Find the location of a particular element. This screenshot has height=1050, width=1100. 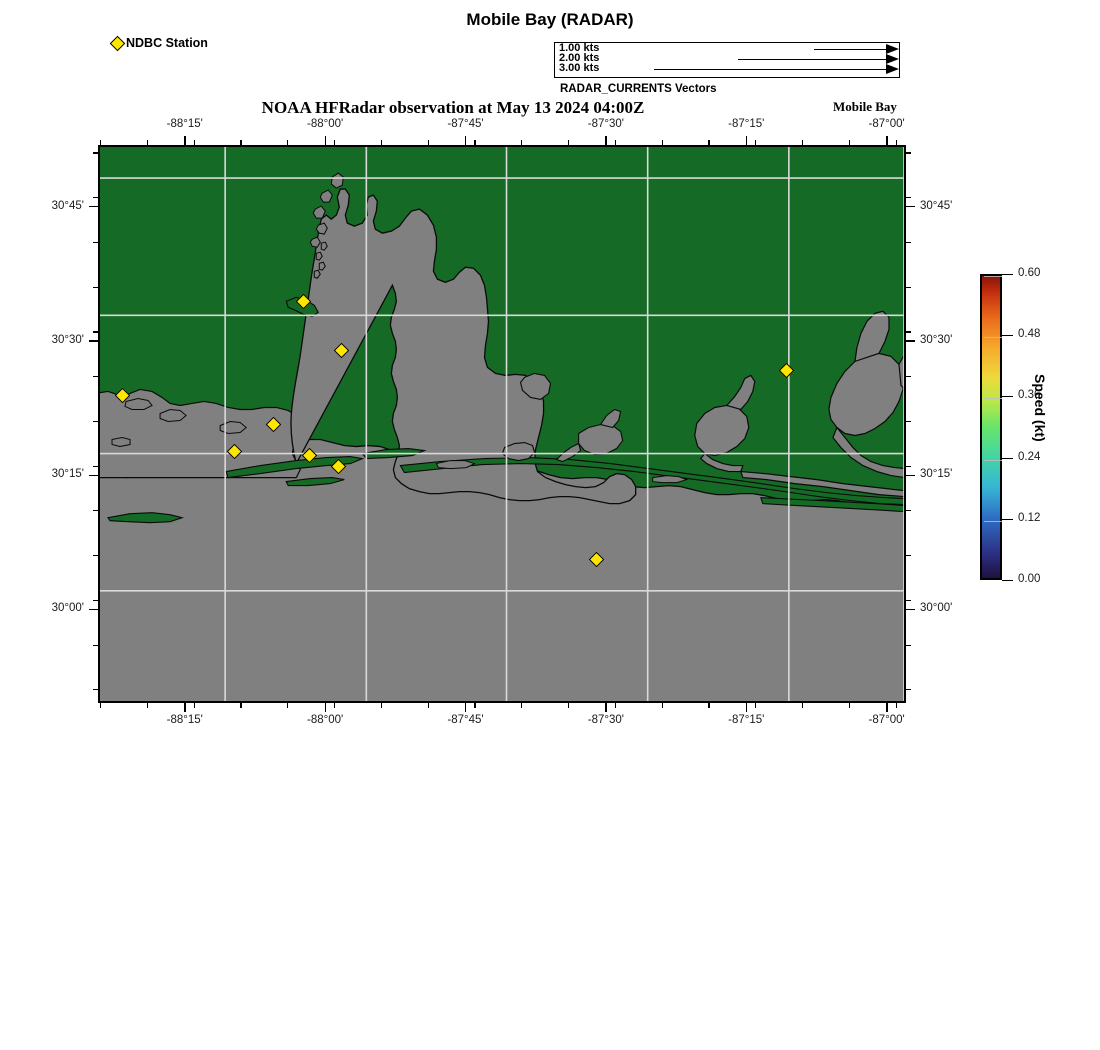

station-mobile-bay-north is located at coordinates (303, 301).